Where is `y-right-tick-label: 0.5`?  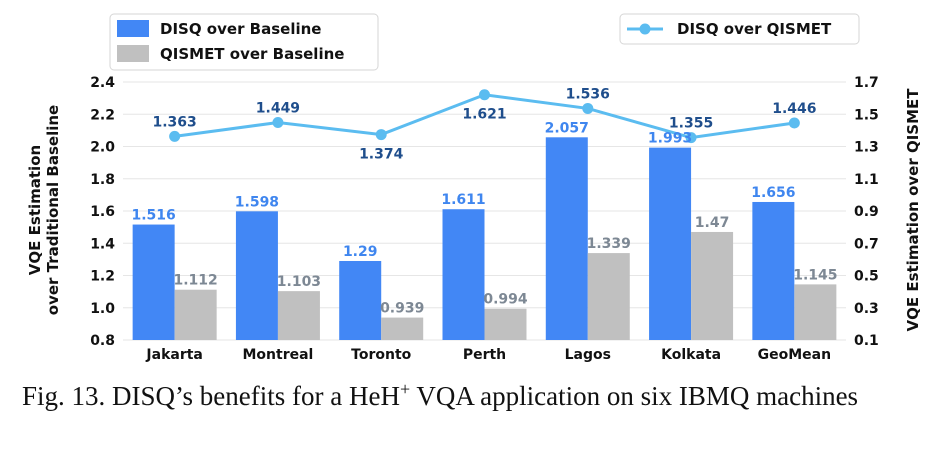 y-right-tick-label: 0.5 is located at coordinates (866, 277).